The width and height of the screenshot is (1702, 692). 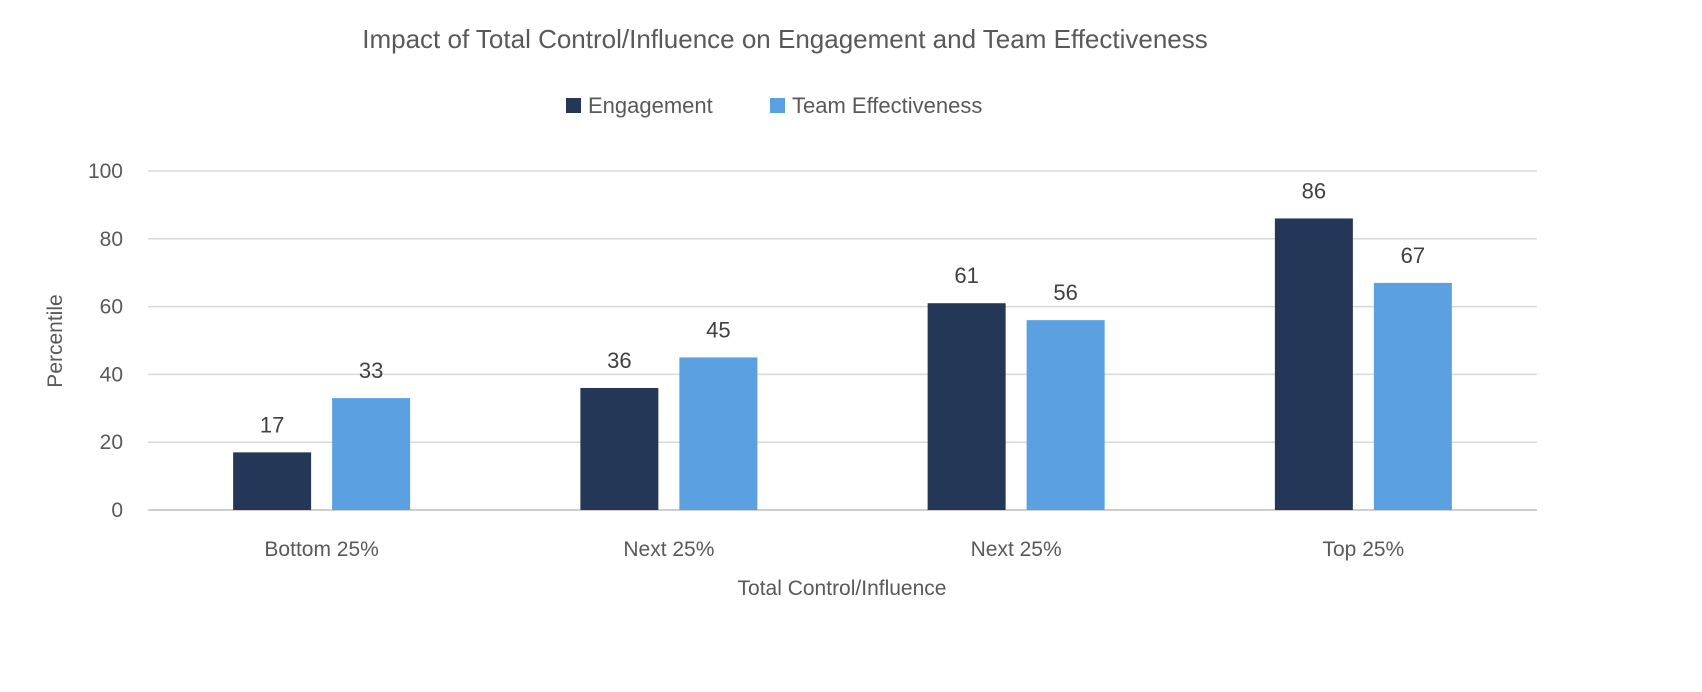 I want to click on legend: Engagement Team Effectiveness, so click(x=774, y=105).